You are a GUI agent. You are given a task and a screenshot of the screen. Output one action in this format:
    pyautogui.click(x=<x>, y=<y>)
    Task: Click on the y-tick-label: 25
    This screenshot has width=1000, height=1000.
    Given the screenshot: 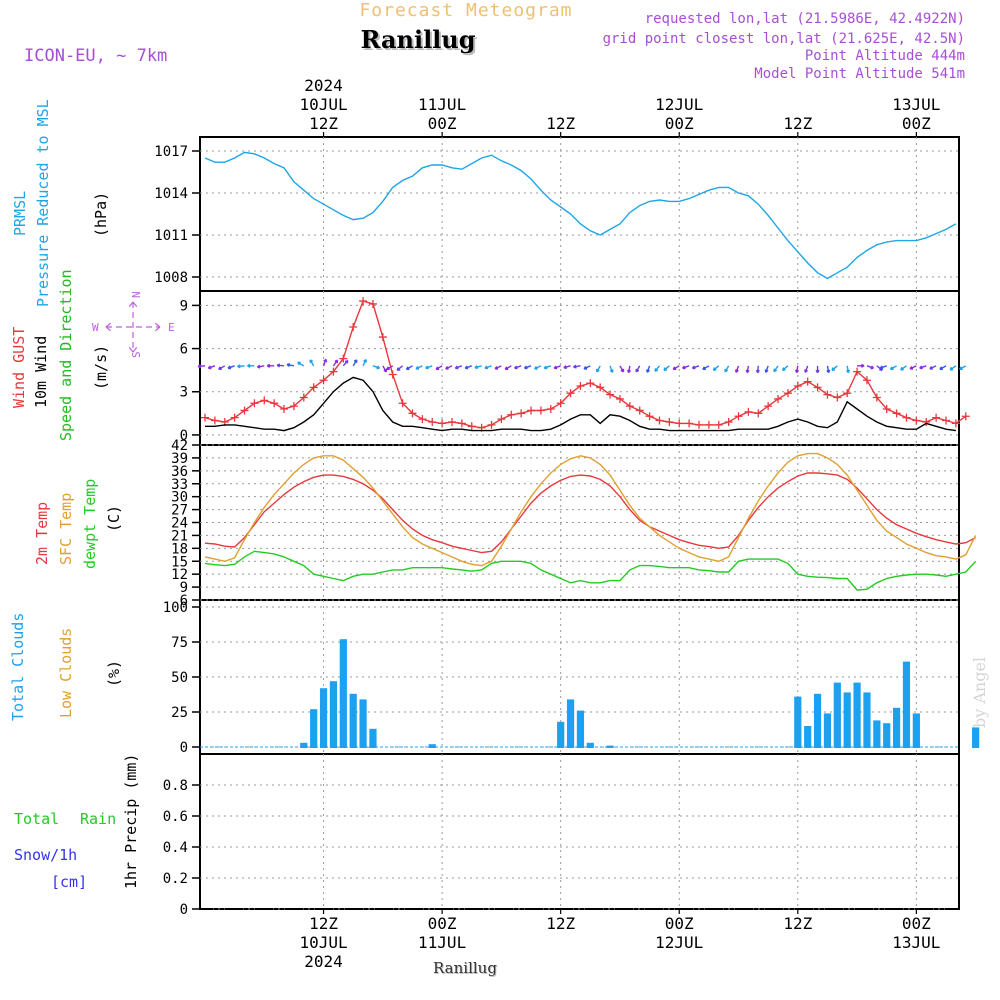 What is the action you would take?
    pyautogui.click(x=179, y=713)
    